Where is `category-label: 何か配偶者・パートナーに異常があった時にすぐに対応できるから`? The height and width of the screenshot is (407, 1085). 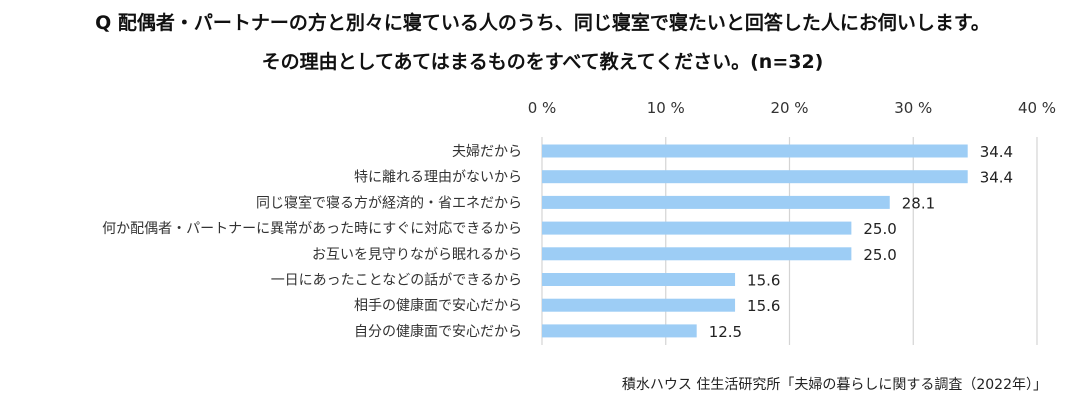 category-label: 何か配偶者・パートナーに異常があった時にすぐに対応できるから is located at coordinates (312, 229).